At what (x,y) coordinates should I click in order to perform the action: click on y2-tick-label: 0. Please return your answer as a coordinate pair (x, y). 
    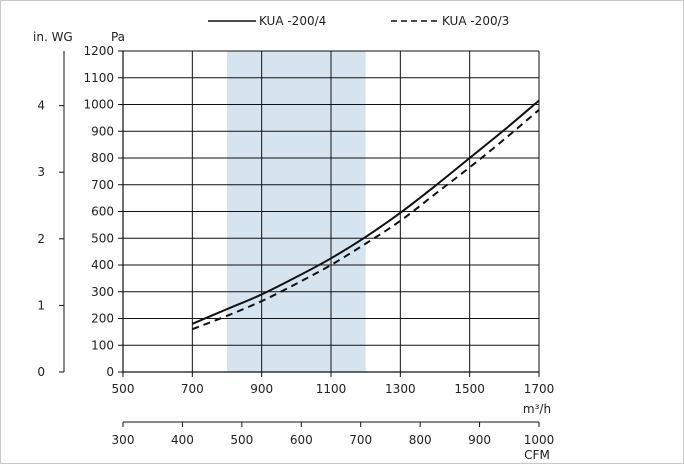
    Looking at the image, I should click on (41, 372).